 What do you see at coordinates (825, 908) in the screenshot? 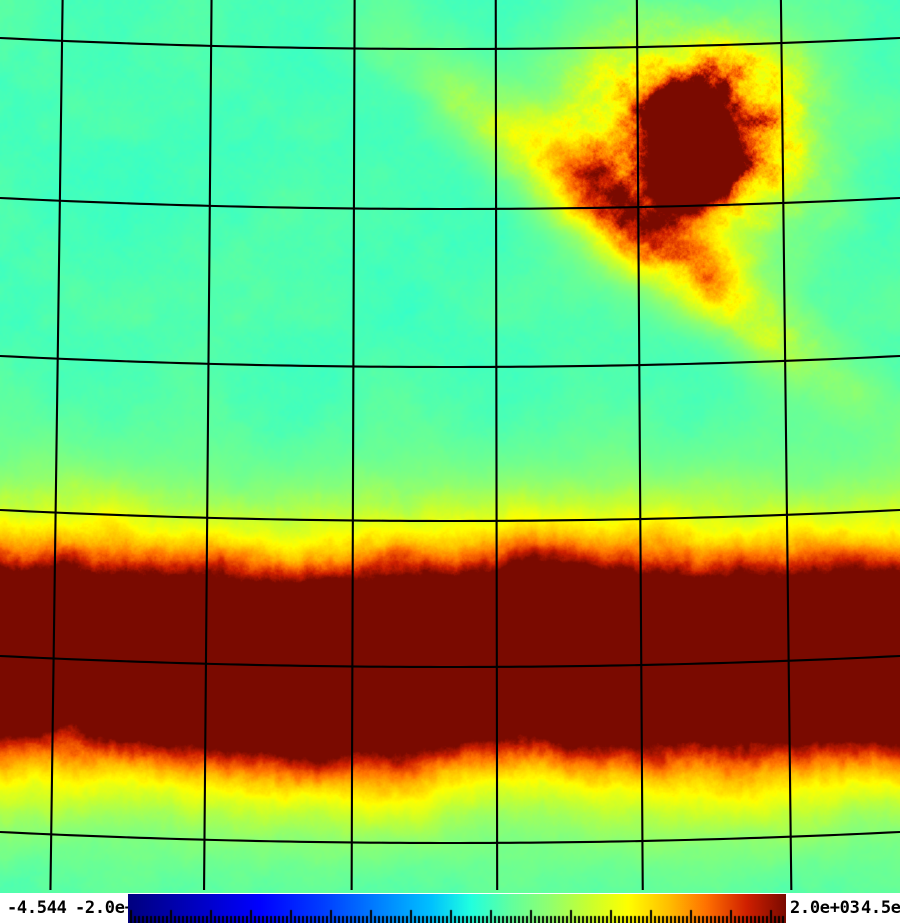
I see `colorbar-high-tick-label: 2.0e+03` at bounding box center [825, 908].